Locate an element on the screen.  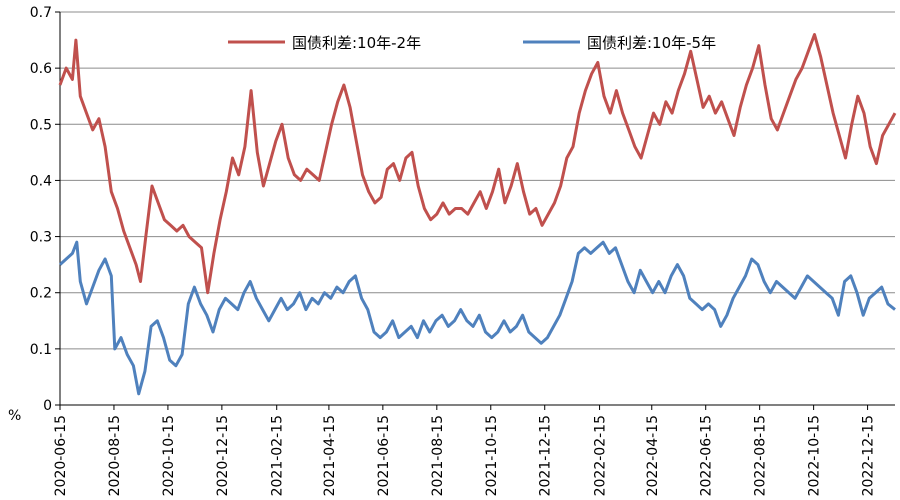
y-tick-label: 0.2 is located at coordinates (41, 294).